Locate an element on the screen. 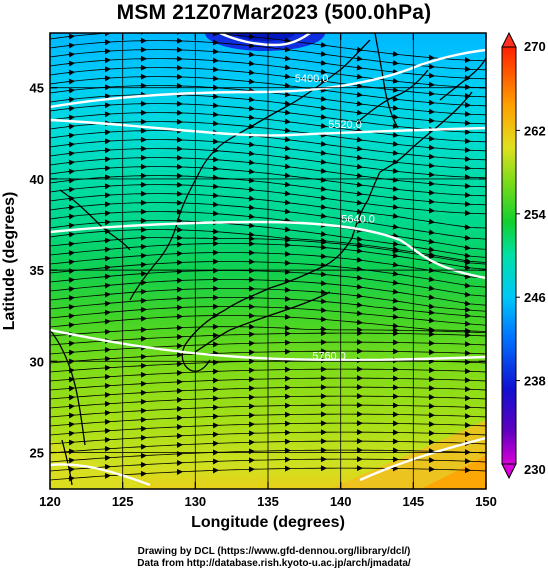 The image size is (548, 573). colorbar-bottom-arrow is located at coordinates (509, 471).